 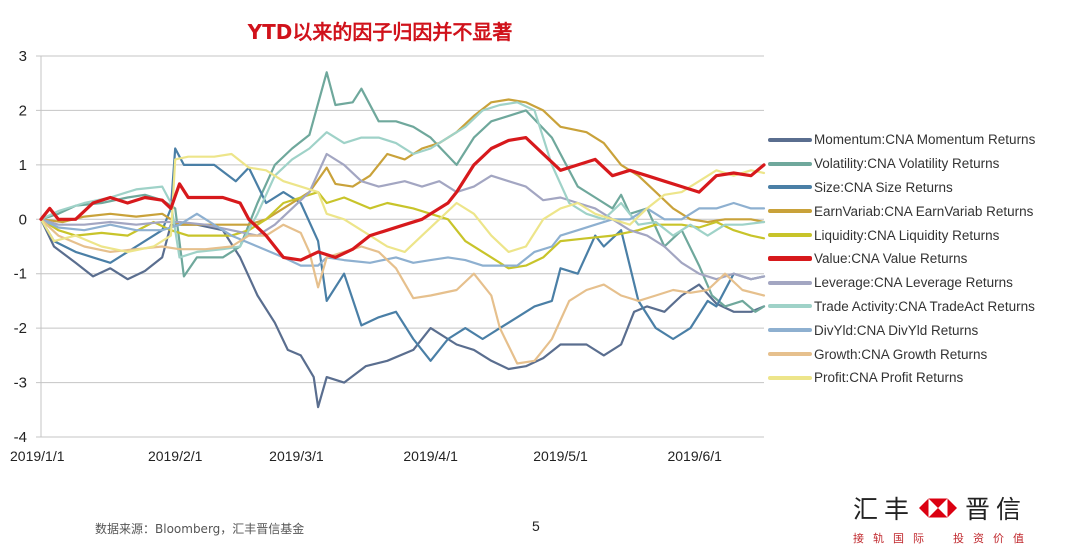 What do you see at coordinates (694, 456) in the screenshot?
I see `x-tick-label: 2019/6/1` at bounding box center [694, 456].